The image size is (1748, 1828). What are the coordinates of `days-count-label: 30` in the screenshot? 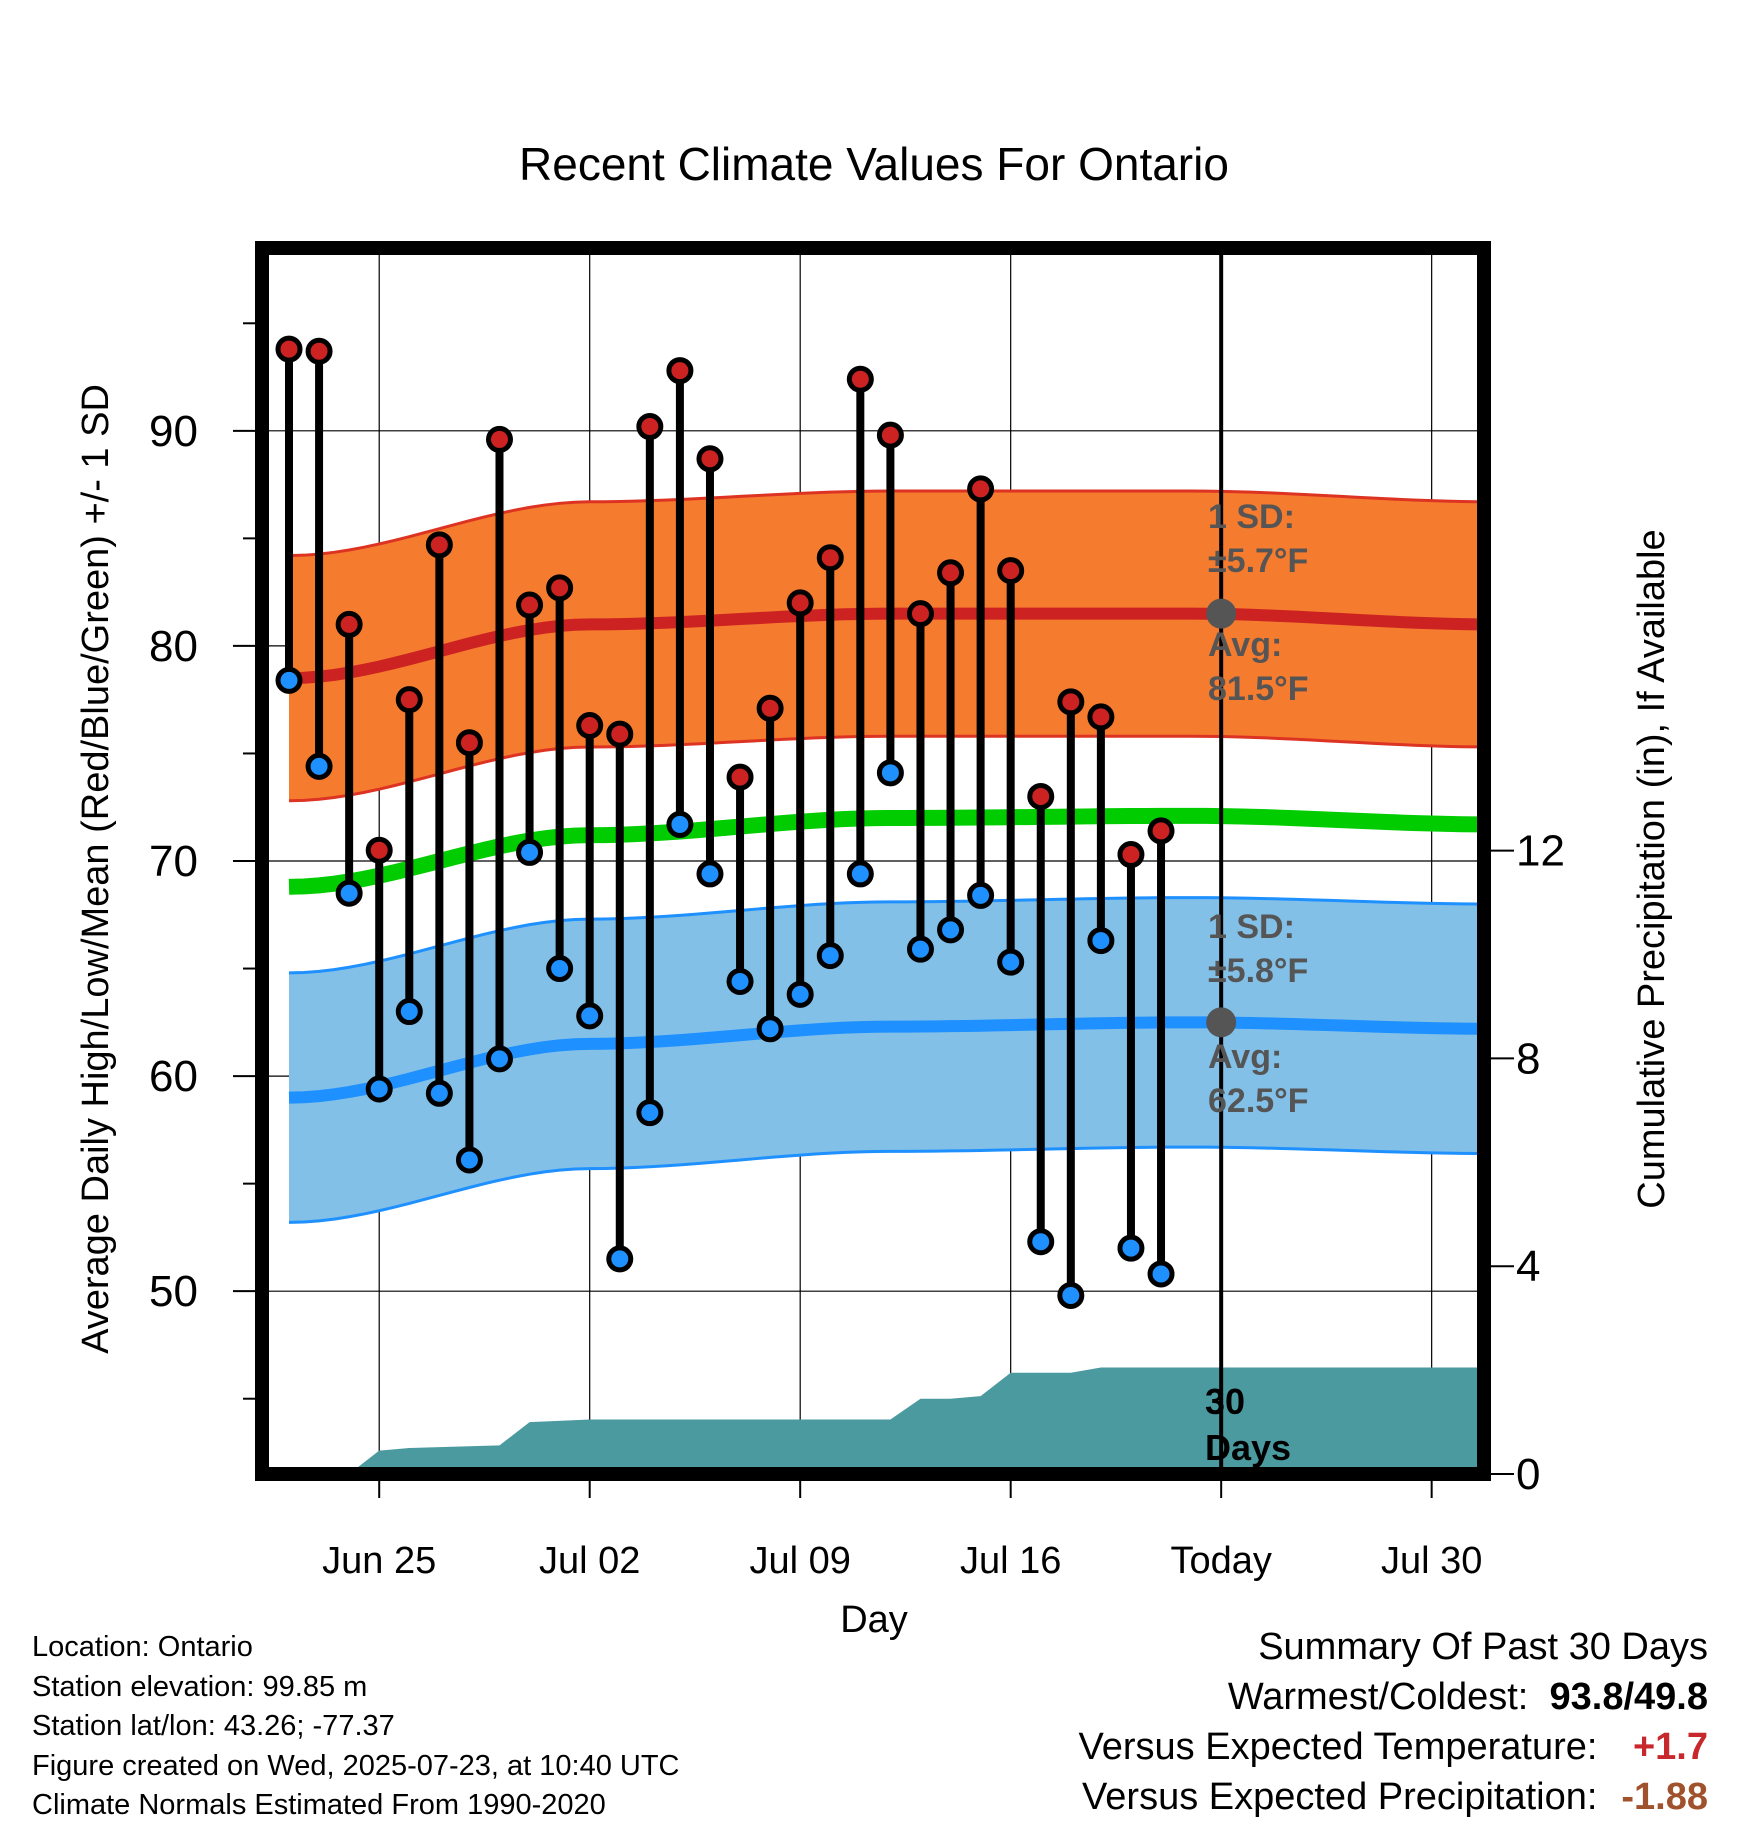 It's located at (1225, 1401).